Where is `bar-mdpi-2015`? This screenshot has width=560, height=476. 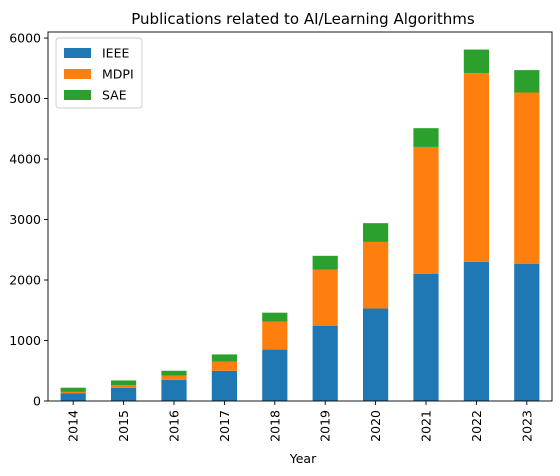
bar-mdpi-2015 is located at coordinates (124, 386).